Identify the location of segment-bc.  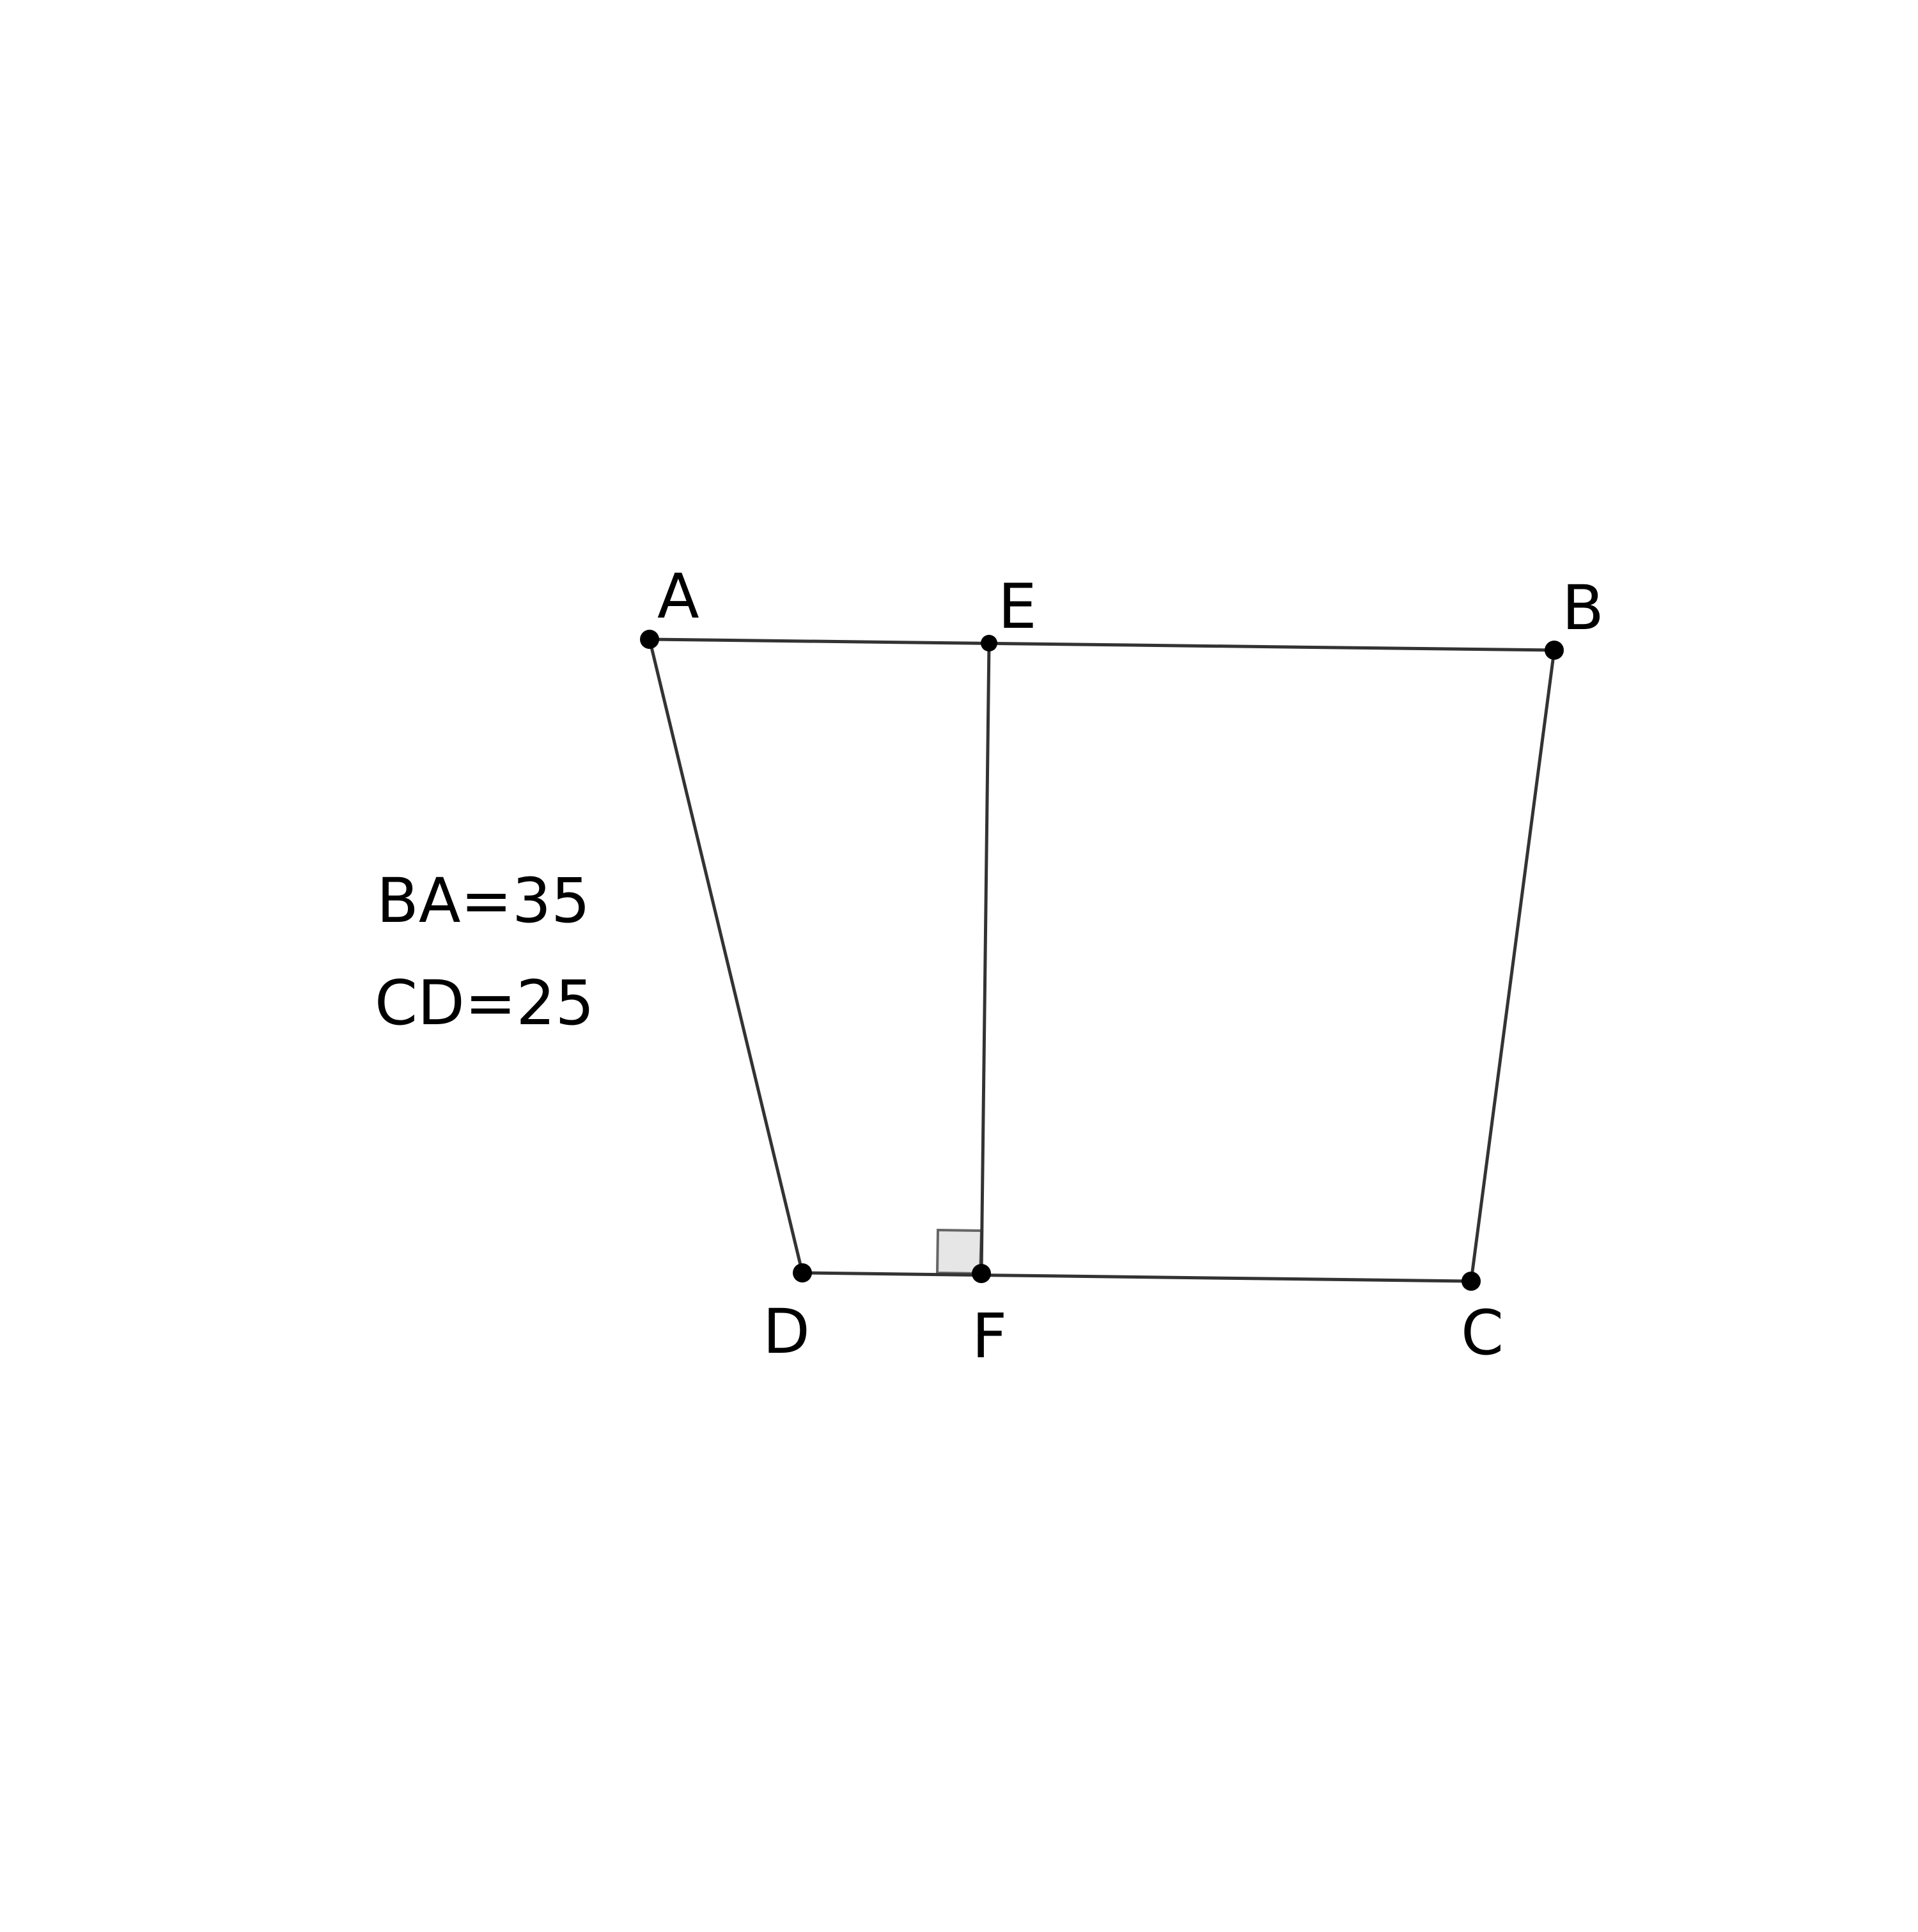
(1513, 966).